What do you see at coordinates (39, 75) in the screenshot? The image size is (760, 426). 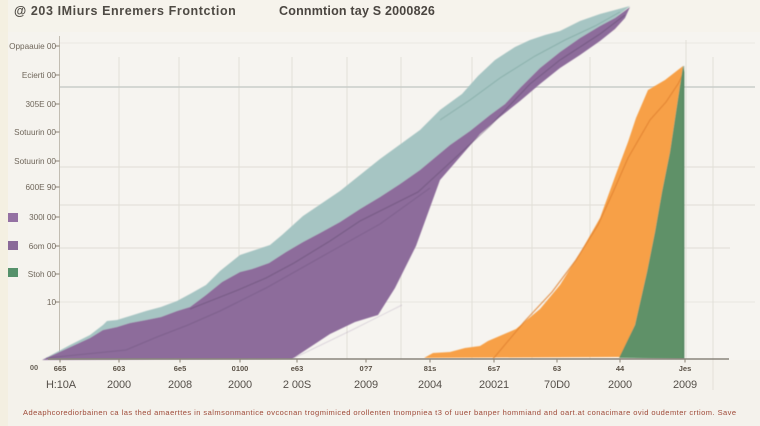 I see `svg-text: Ecierti 00` at bounding box center [39, 75].